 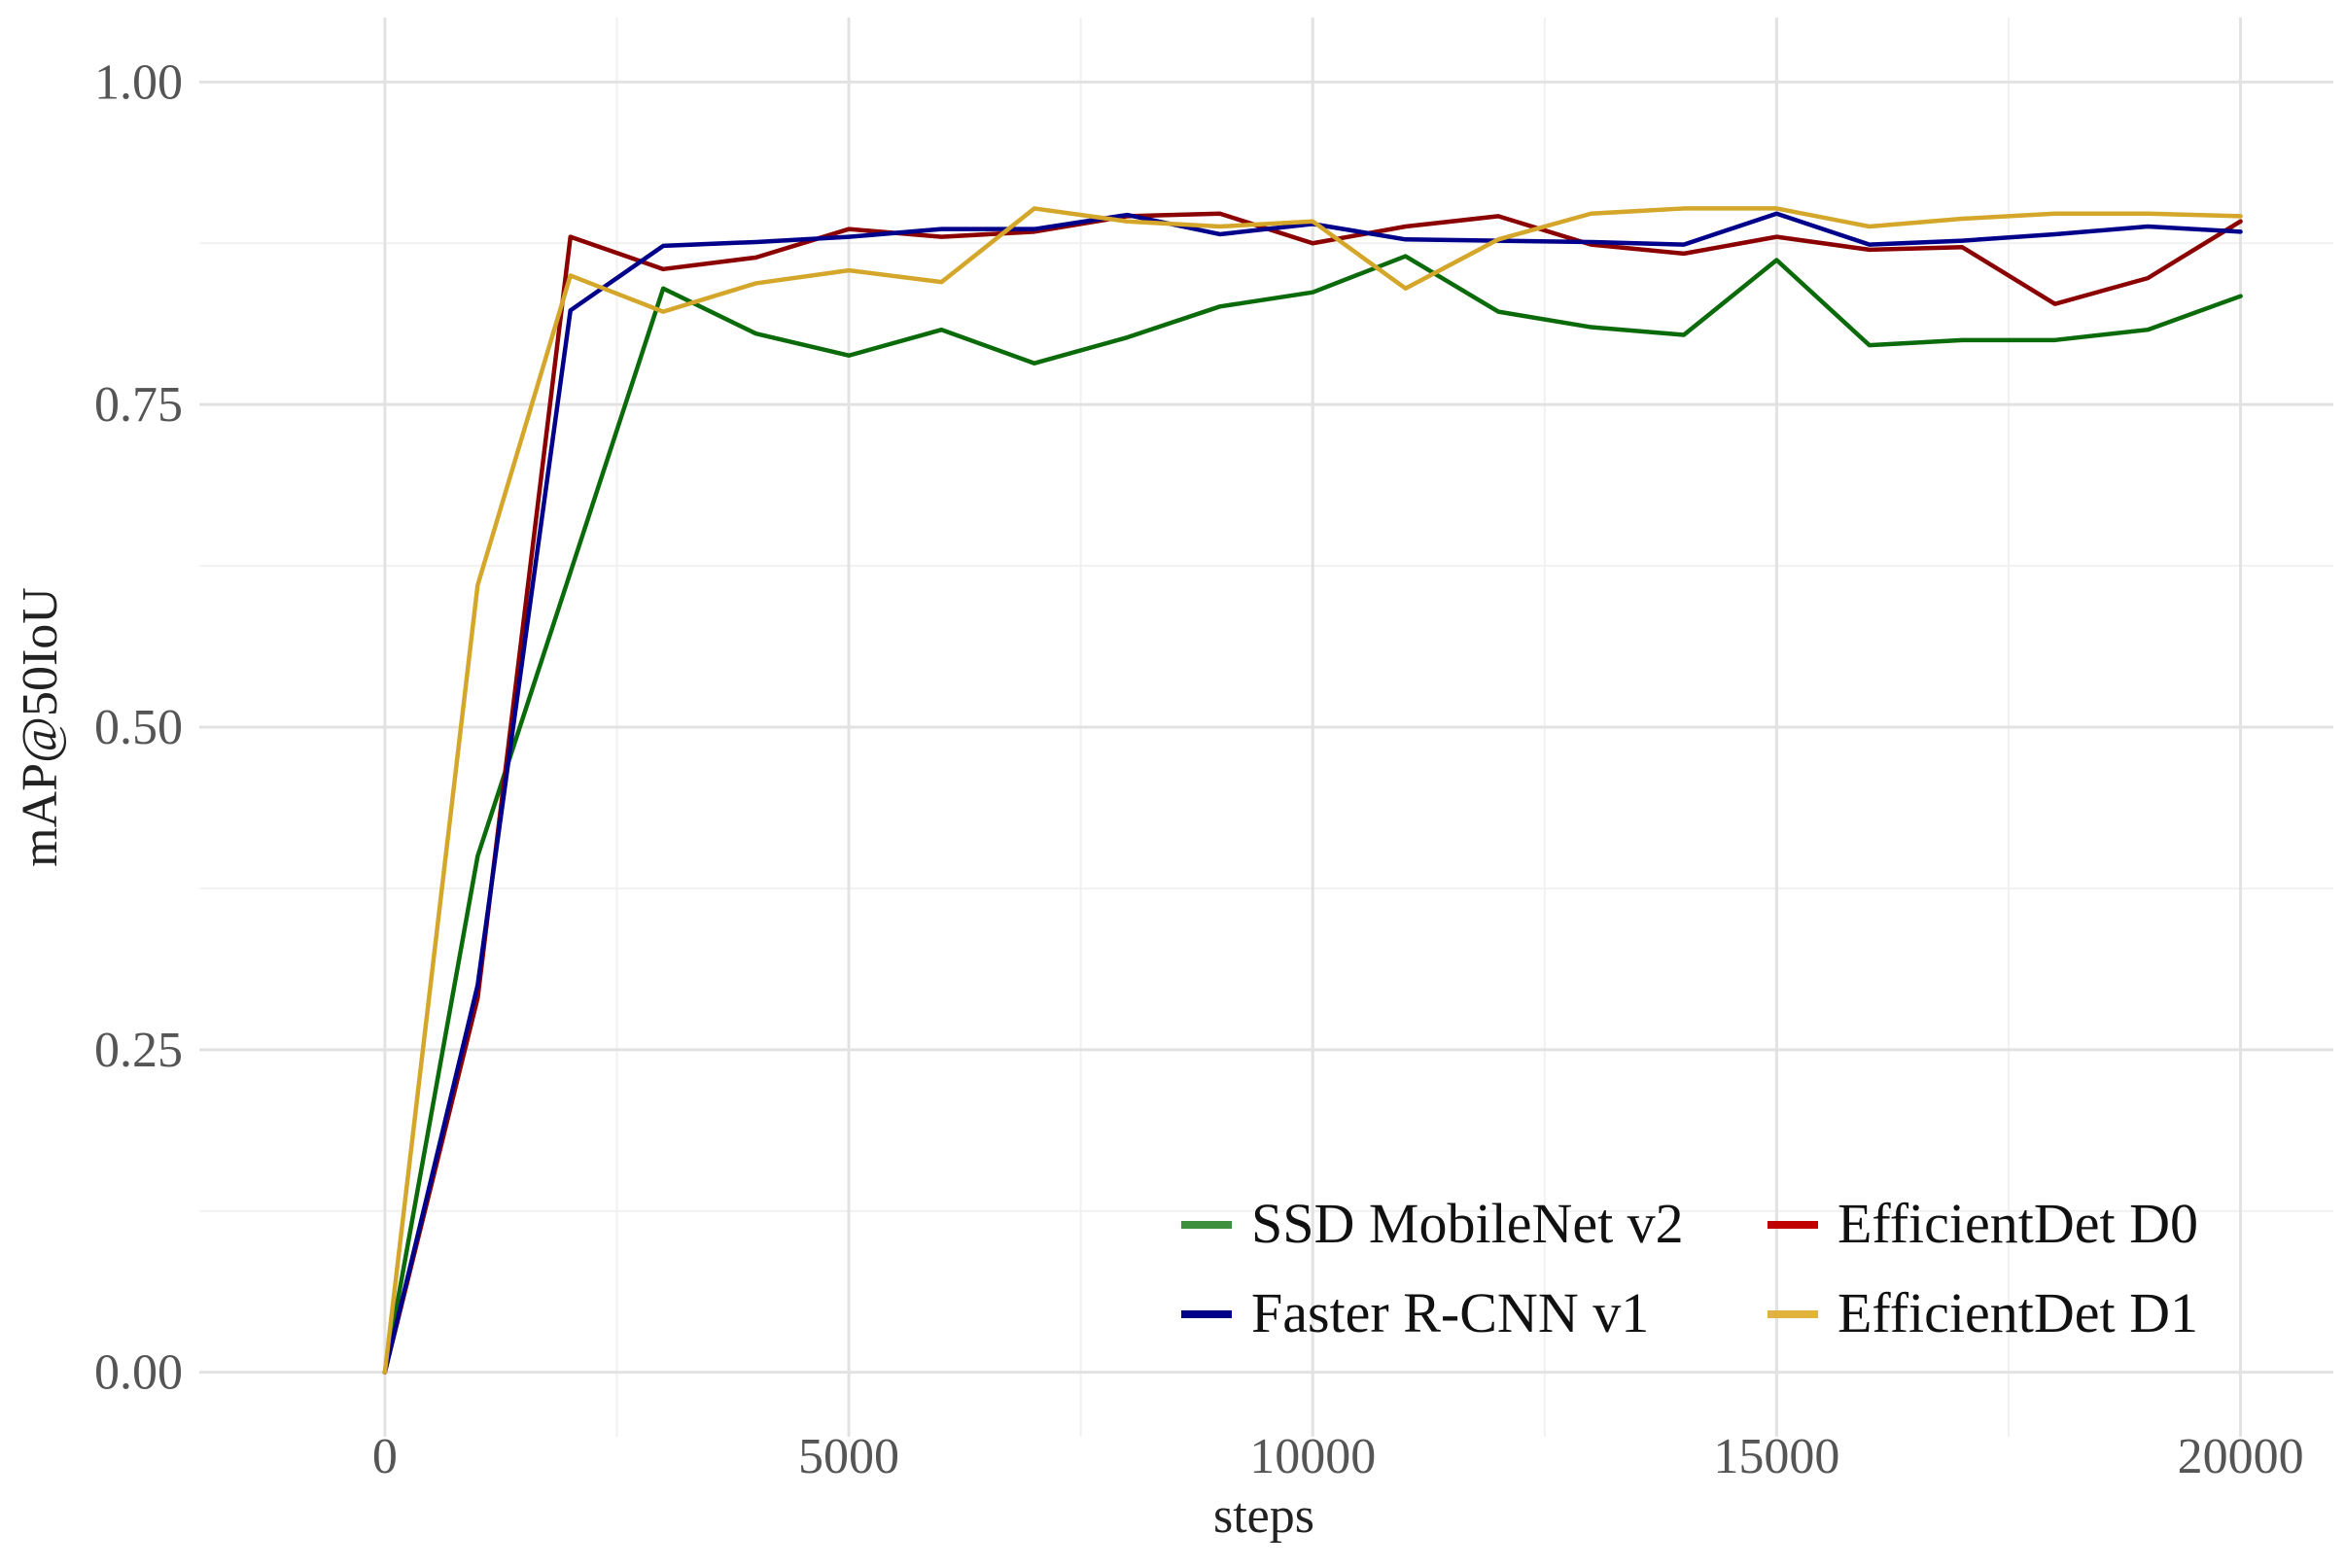 What do you see at coordinates (1312, 1456) in the screenshot?
I see `x-tick-label: 10000` at bounding box center [1312, 1456].